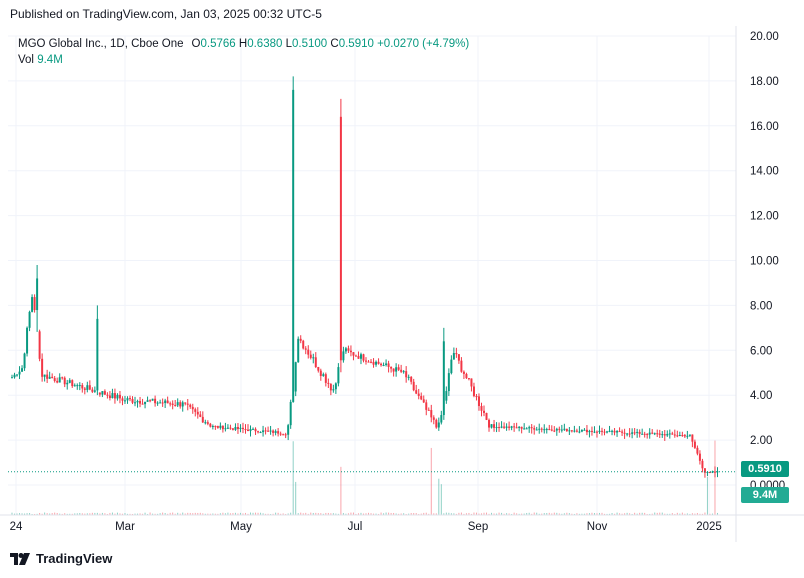 This screenshot has height=578, width=804. Describe the element at coordinates (61, 558) in the screenshot. I see `tradingview-logo: TradingView` at that location.